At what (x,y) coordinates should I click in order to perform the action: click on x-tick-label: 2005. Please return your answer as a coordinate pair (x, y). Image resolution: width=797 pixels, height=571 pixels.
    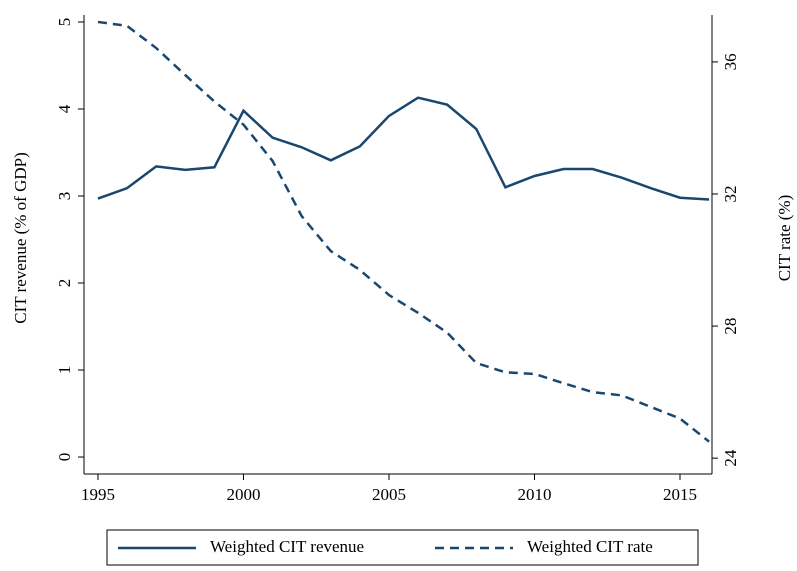
    Looking at the image, I should click on (389, 494).